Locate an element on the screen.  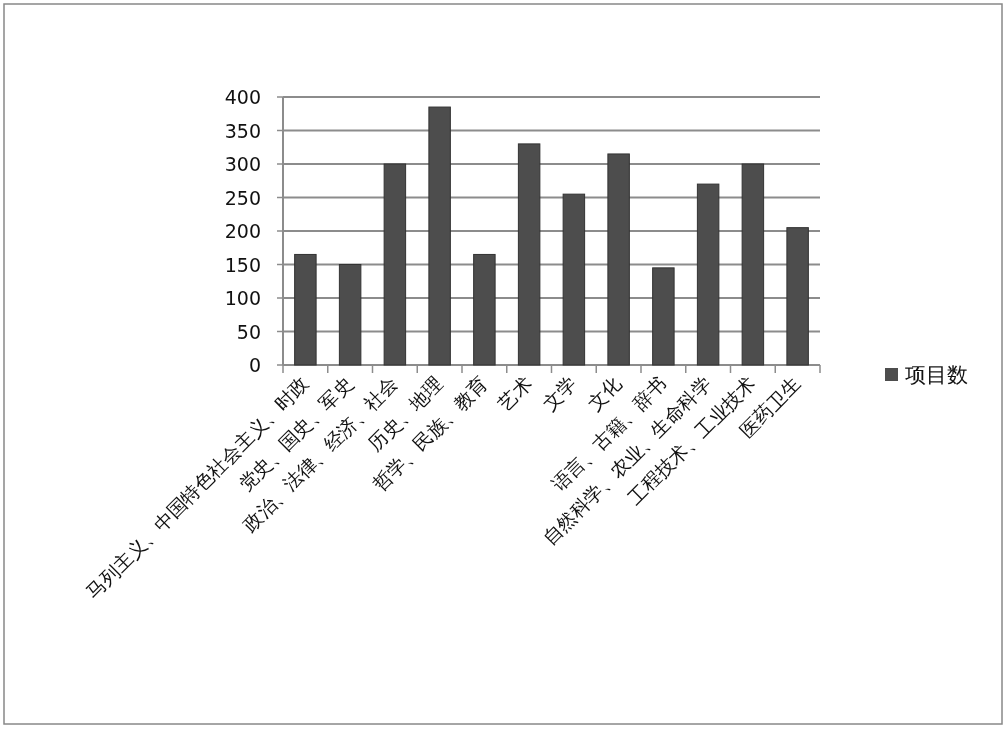
y-tick-label: 200 is located at coordinates (242, 231).